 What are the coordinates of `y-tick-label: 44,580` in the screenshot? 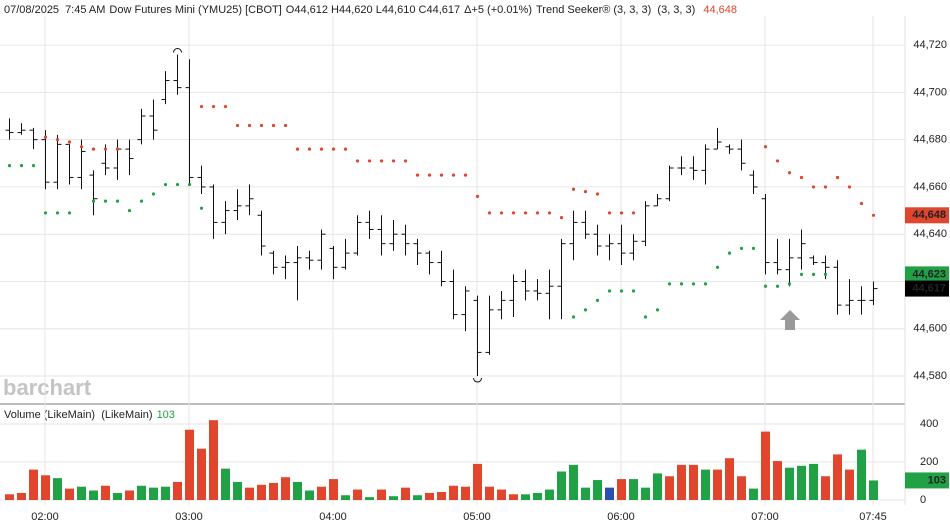 It's located at (930, 376).